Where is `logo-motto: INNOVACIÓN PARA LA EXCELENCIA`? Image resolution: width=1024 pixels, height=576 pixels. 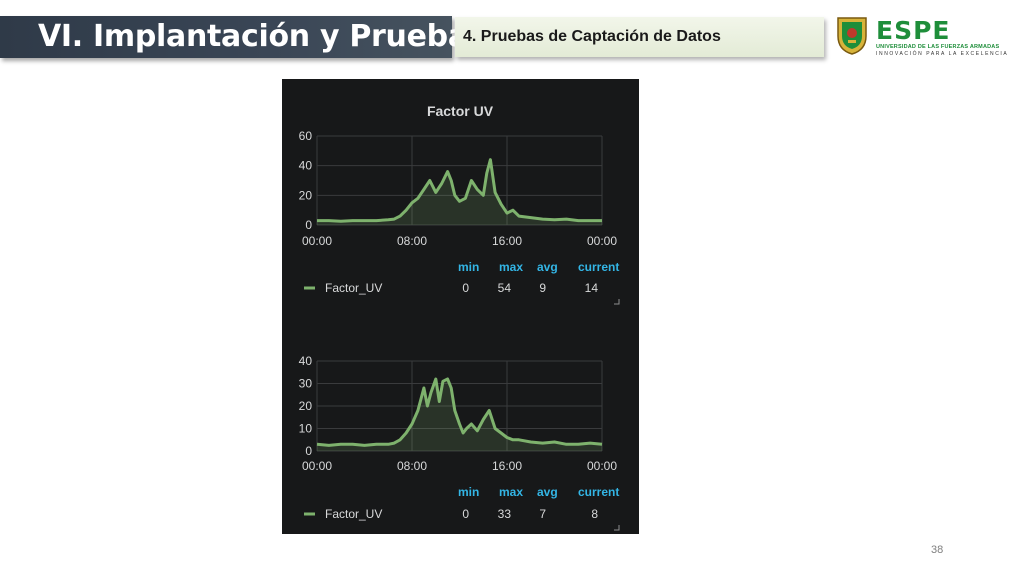
logo-motto: INNOVACIÓN PARA LA EXCELENCIA is located at coordinates (942, 54).